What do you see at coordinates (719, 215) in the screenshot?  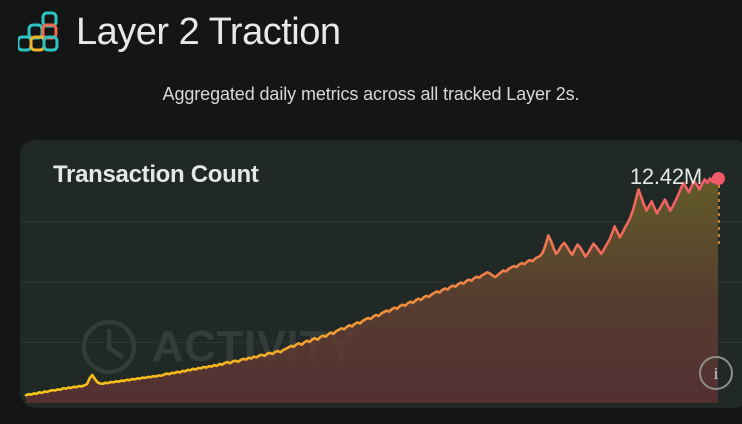 I see `endpoint-guide-line` at bounding box center [719, 215].